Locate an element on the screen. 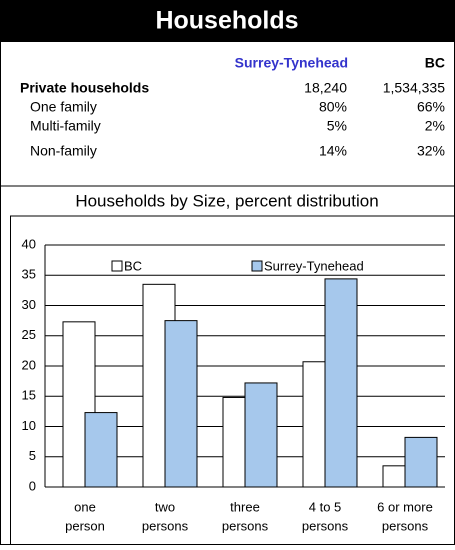  legend-label: Surrey-Tynehead is located at coordinates (314, 265).